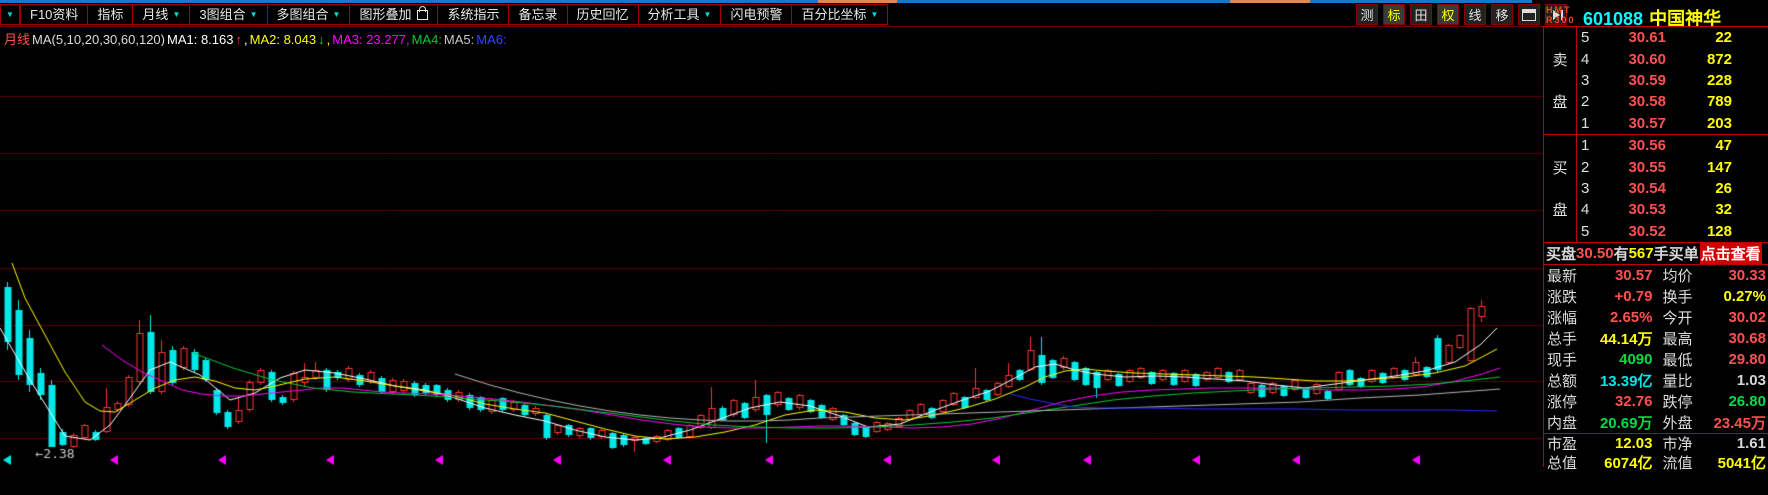 Image resolution: width=1768 pixels, height=495 pixels. Describe the element at coordinates (1738, 338) in the screenshot. I see `quote-value: 30.68` at that location.